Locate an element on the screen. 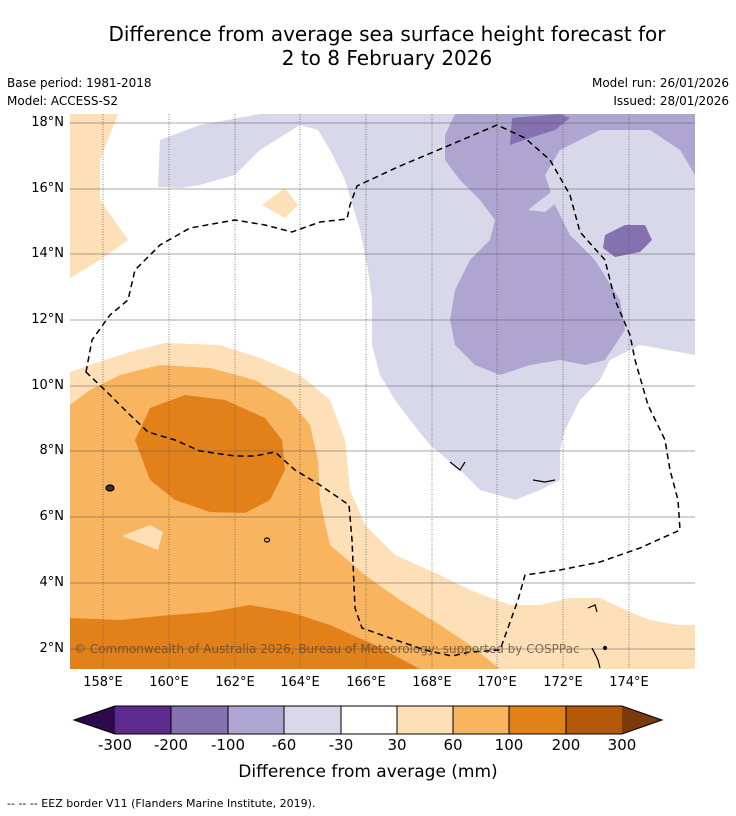  lon-label-160e: 160°E is located at coordinates (169, 682).